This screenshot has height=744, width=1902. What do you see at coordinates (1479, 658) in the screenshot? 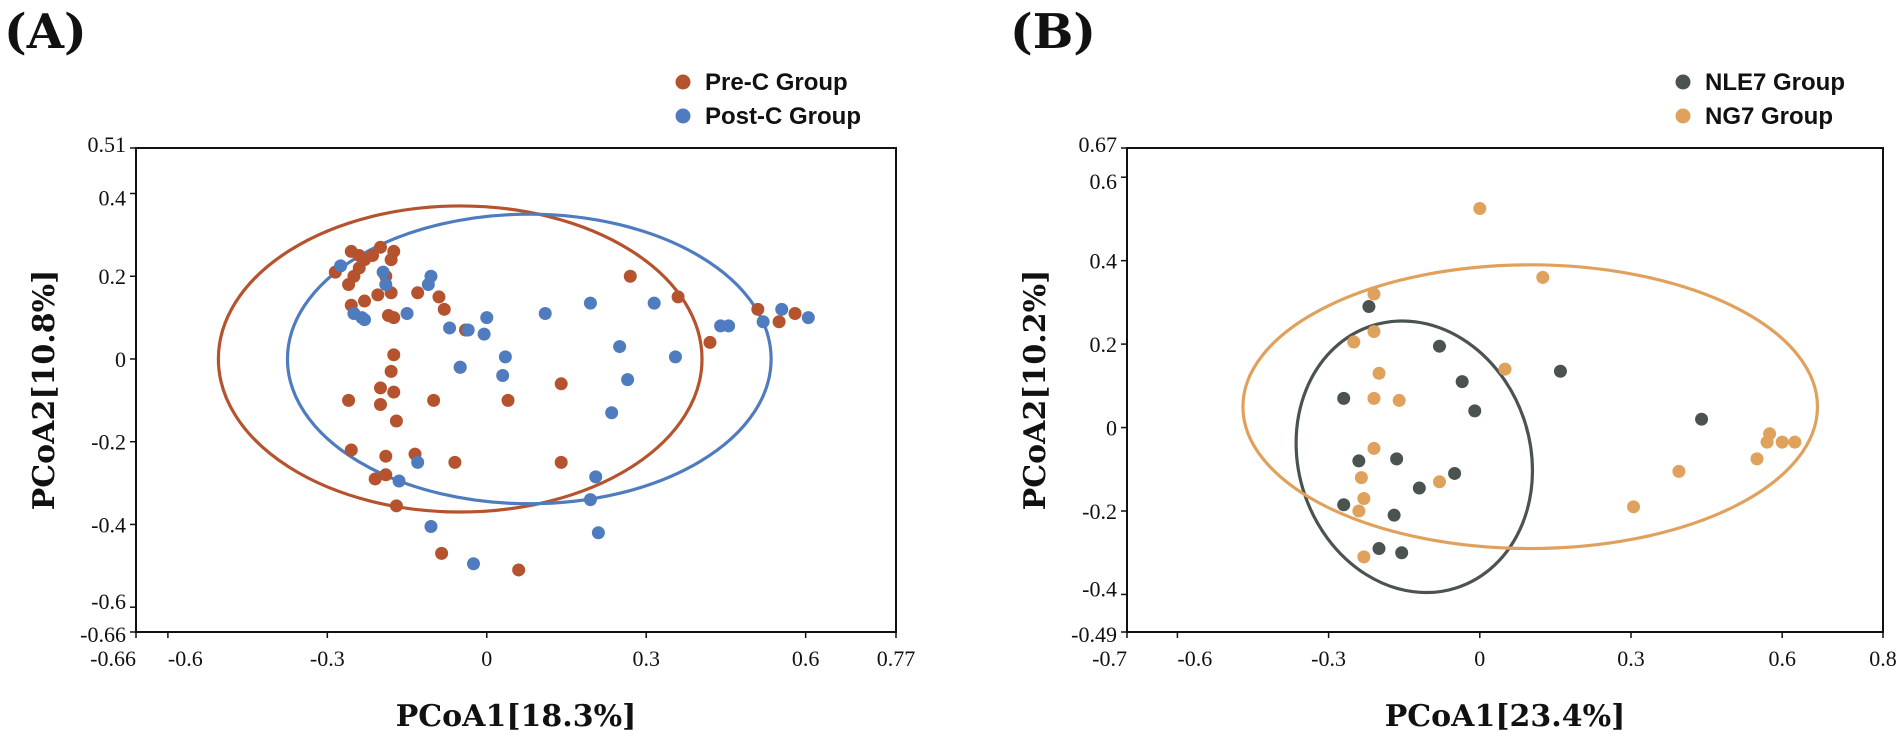
I see `x-tick-label: 0` at bounding box center [1479, 658].